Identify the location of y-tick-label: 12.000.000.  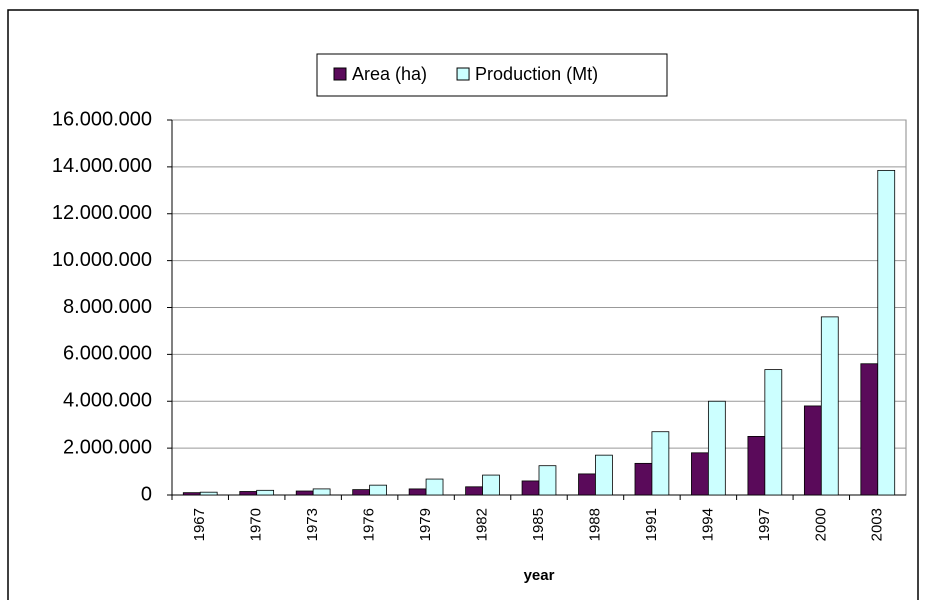
(102, 213).